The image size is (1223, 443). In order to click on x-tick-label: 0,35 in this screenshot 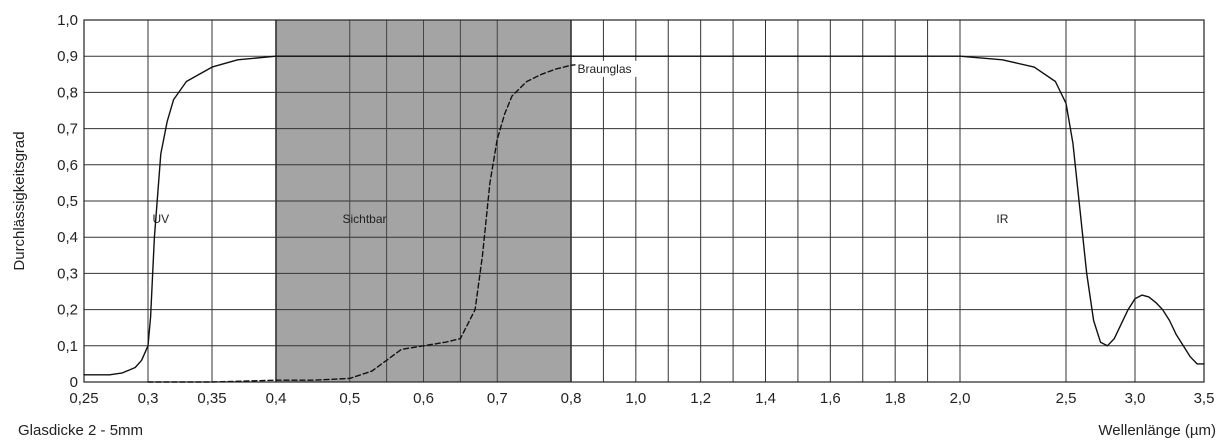, I will do `click(211, 398)`.